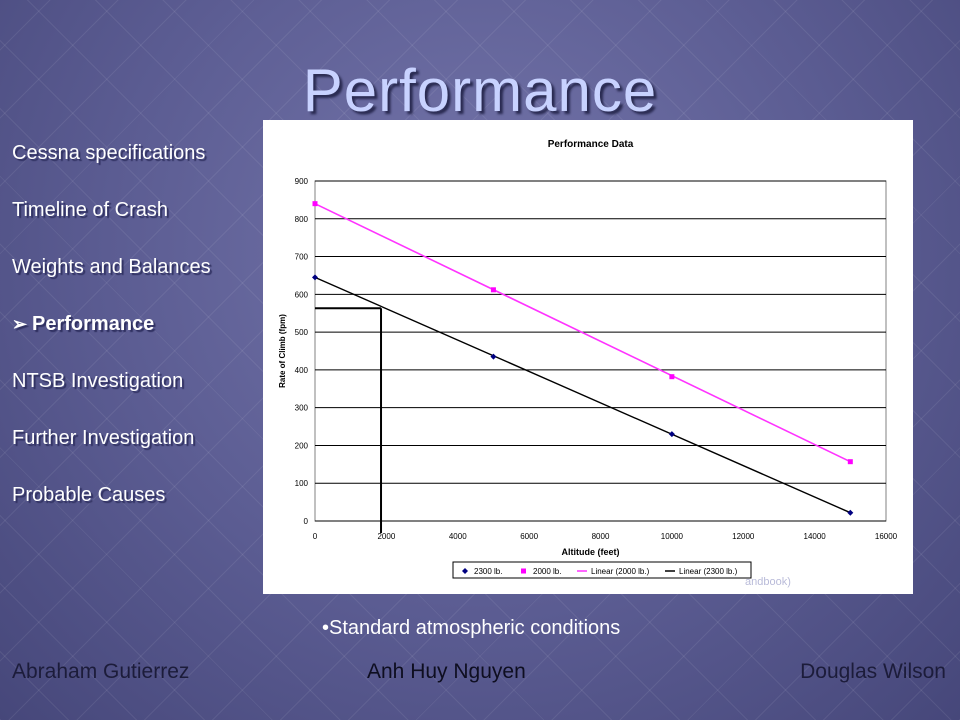 Image resolution: width=960 pixels, height=720 pixels. Describe the element at coordinates (873, 671) in the screenshot. I see `author-3: Douglas Wilson` at that location.